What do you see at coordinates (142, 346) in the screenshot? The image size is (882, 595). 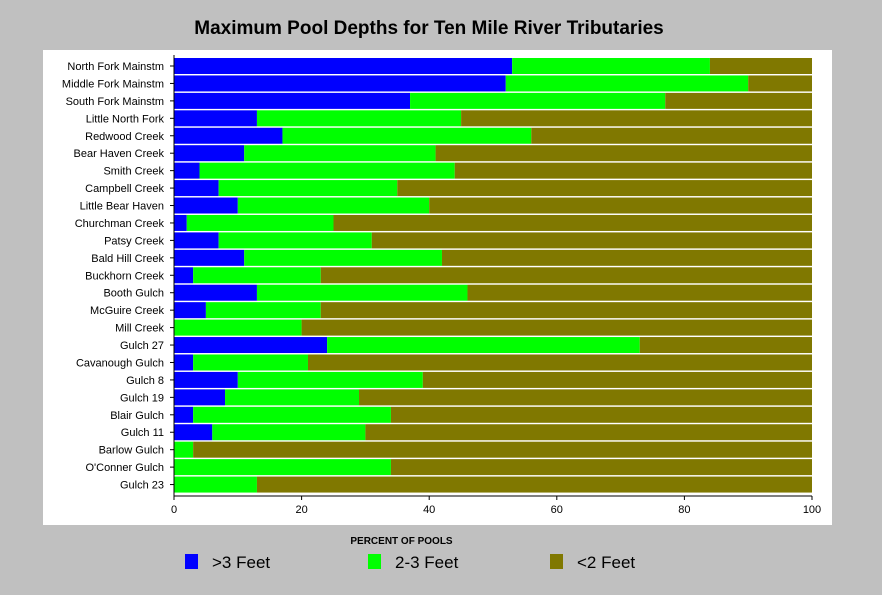 I see `y-tick-label-gulch-27: Gulch 27` at bounding box center [142, 346].